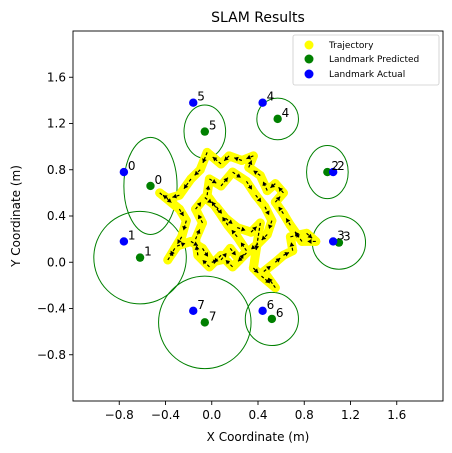 This screenshot has width=452, height=453. I want to click on y-tick-label: 1.6, so click(56, 77).